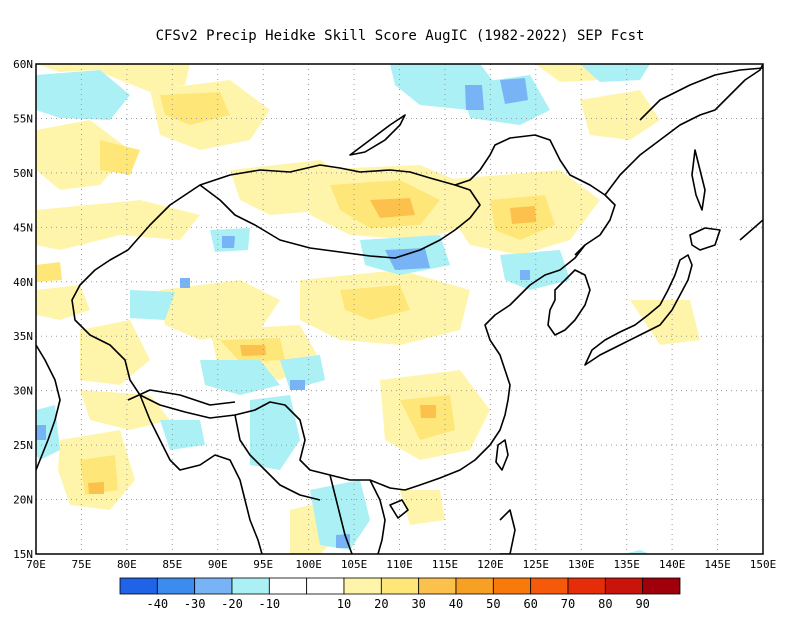 The height and width of the screenshot is (618, 800). I want to click on lat-tick-label: 35N, so click(23, 336).